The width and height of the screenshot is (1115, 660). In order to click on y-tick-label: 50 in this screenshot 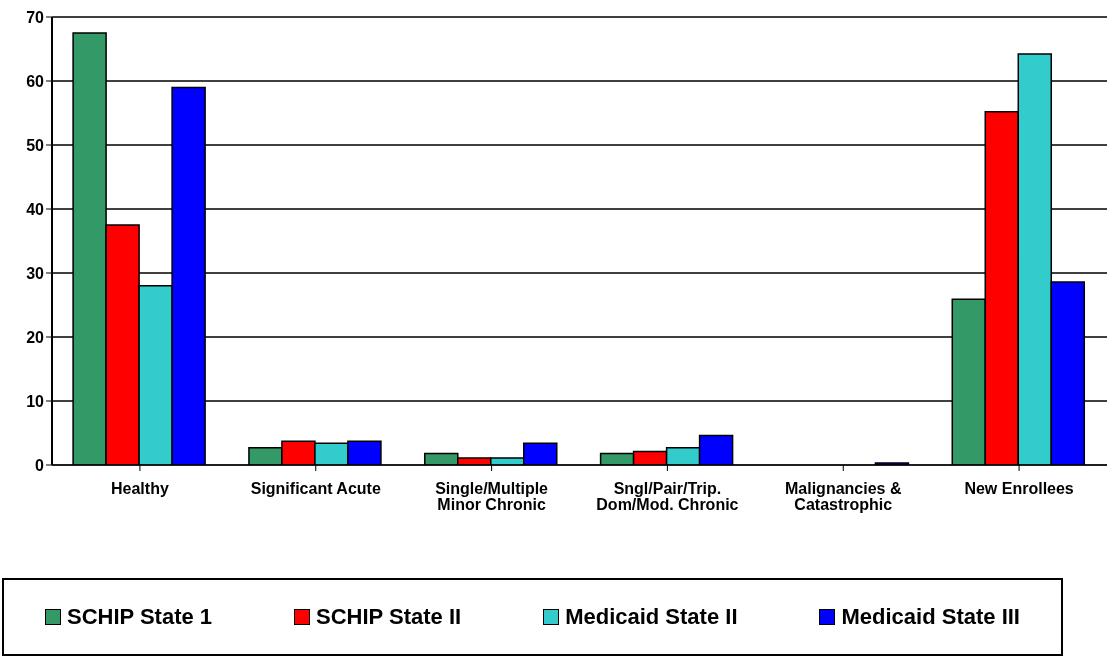, I will do `click(35, 145)`.